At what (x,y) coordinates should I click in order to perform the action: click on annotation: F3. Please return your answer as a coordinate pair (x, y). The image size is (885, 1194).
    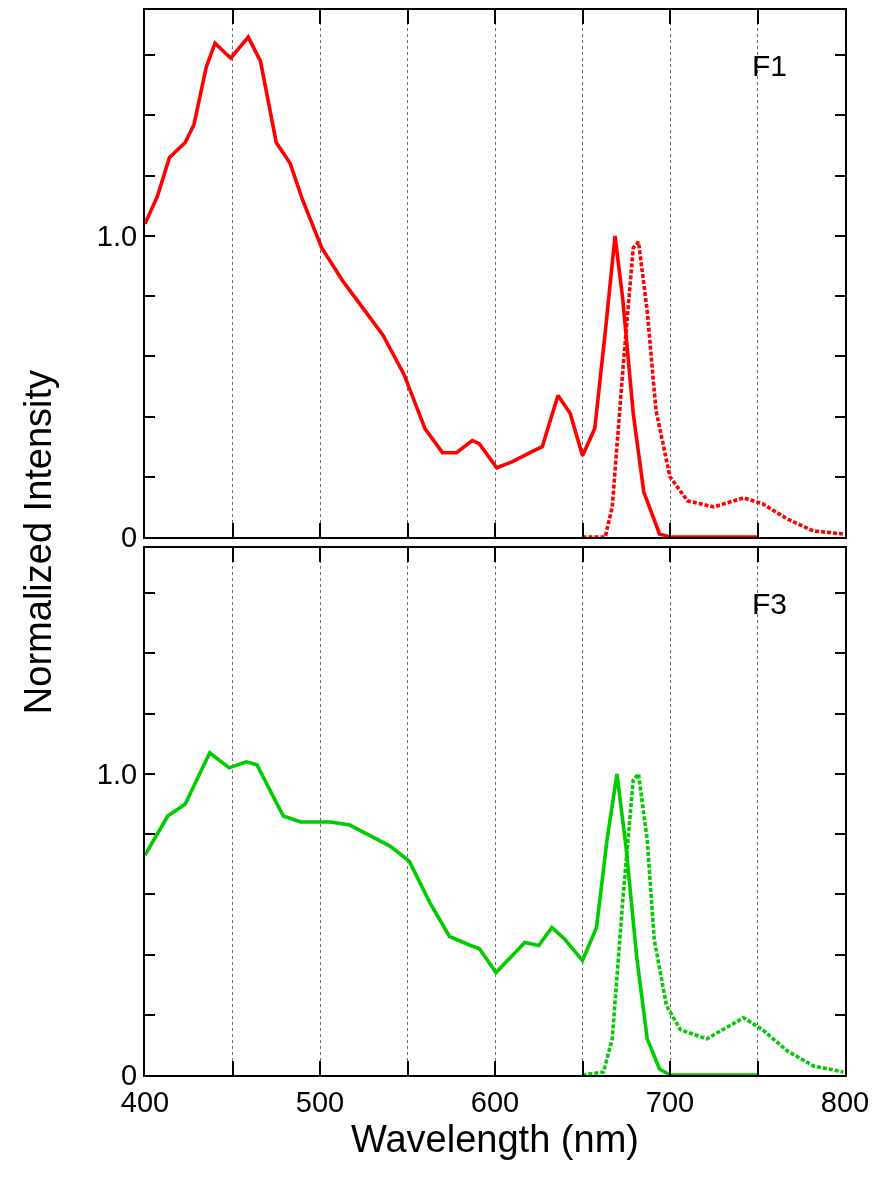
    Looking at the image, I should click on (770, 603).